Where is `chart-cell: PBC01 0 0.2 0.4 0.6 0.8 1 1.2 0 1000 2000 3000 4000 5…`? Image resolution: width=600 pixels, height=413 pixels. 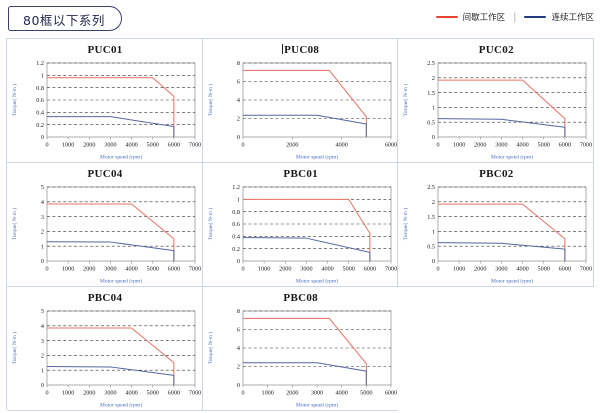 chart-cell: PBC01 0 0.2 0.4 0.6 0.8 1 1.2 0 1000 2000 3000 4000 5… is located at coordinates (300, 225).